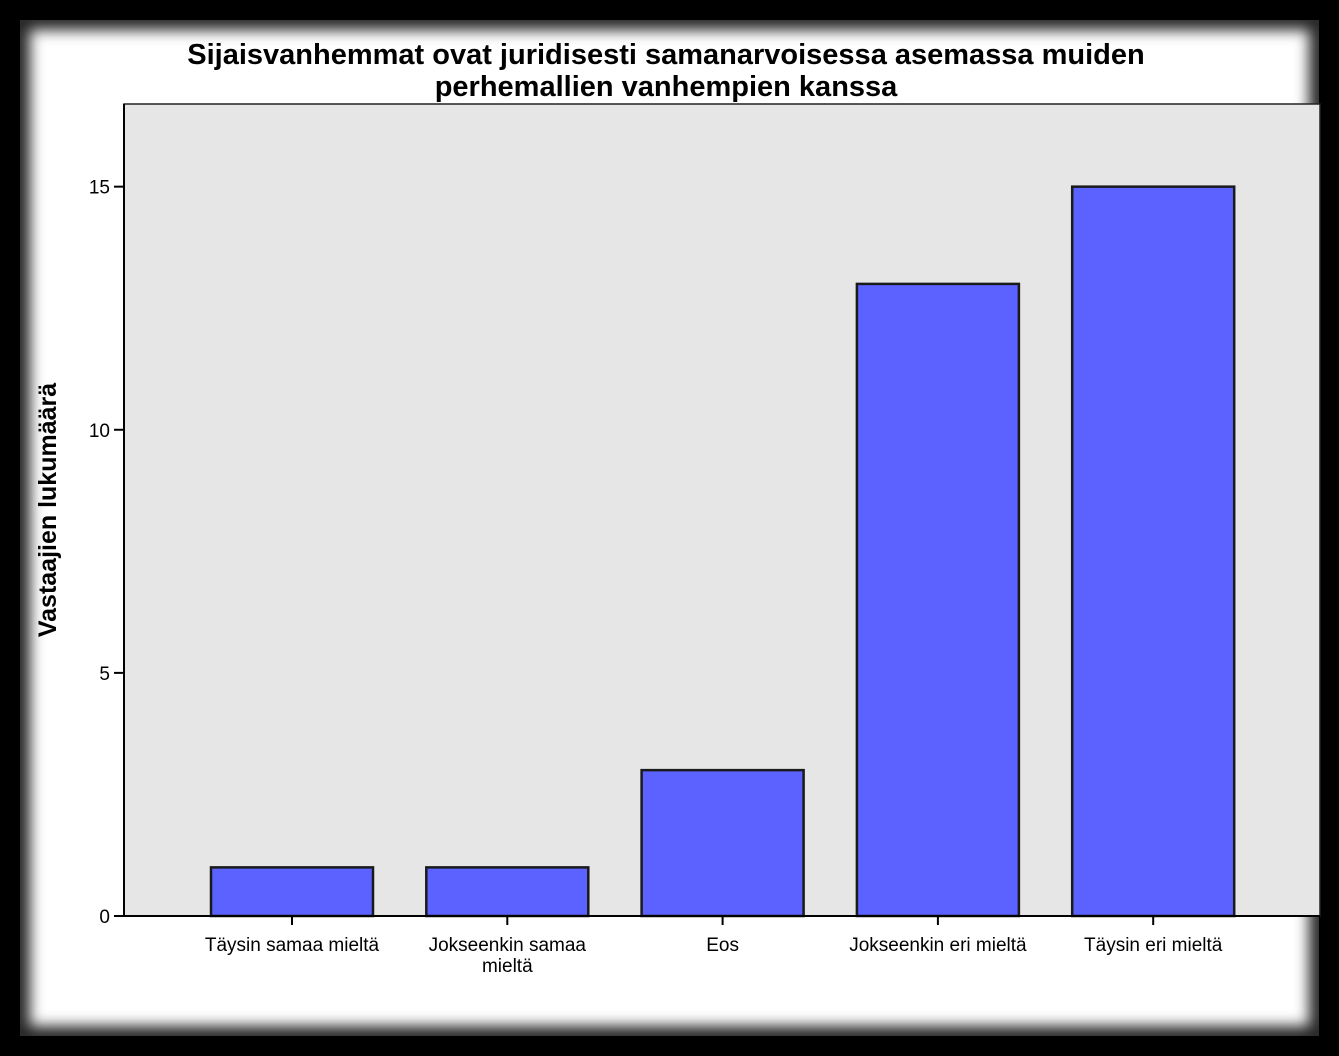  What do you see at coordinates (48, 510) in the screenshot?
I see `y-axis-label: Vastaajien lukumäärä` at bounding box center [48, 510].